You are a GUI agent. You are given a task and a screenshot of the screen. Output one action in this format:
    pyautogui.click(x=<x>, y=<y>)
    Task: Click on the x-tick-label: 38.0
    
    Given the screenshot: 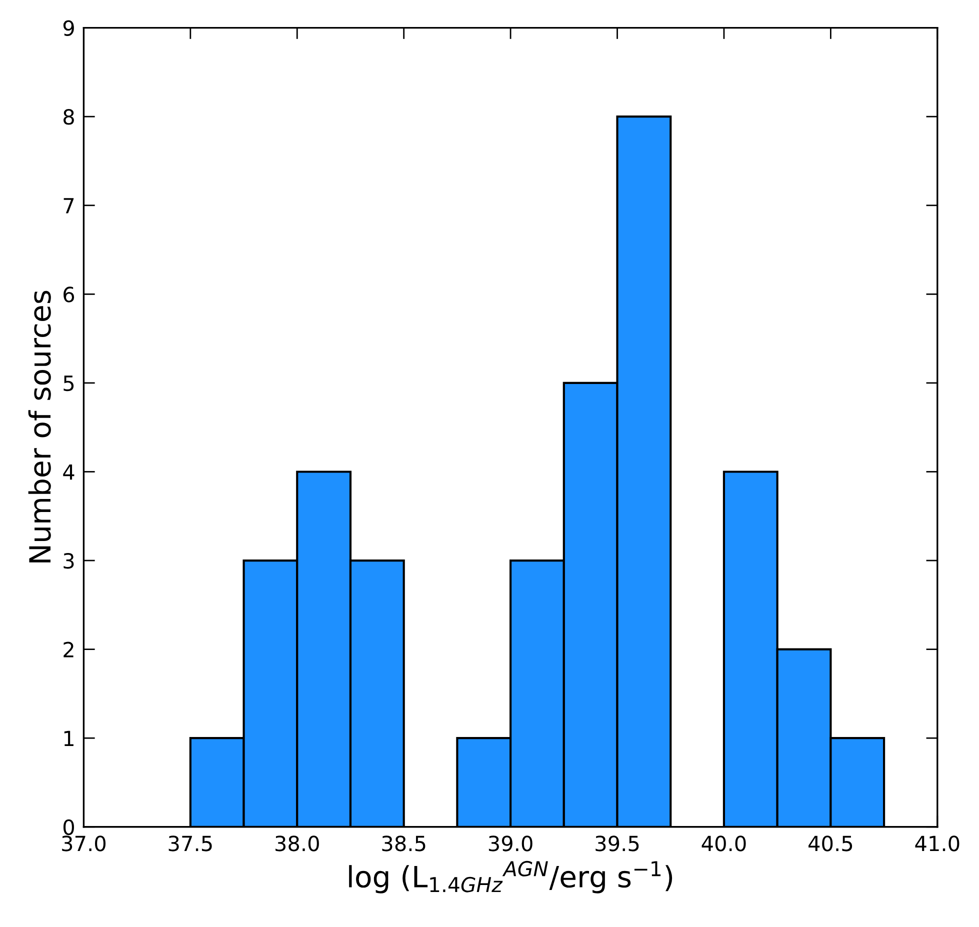 What is the action you would take?
    pyautogui.click(x=297, y=844)
    